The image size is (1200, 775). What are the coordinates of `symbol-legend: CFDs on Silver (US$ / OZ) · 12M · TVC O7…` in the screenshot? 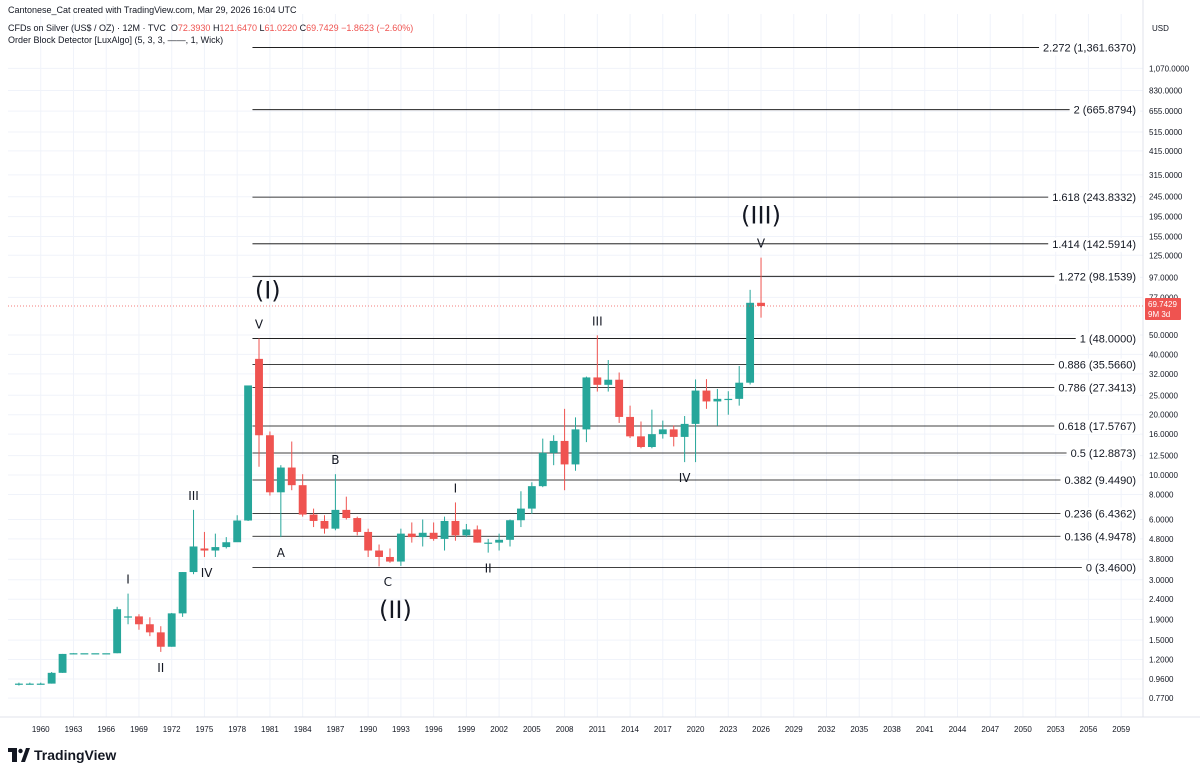 It's located at (210, 28).